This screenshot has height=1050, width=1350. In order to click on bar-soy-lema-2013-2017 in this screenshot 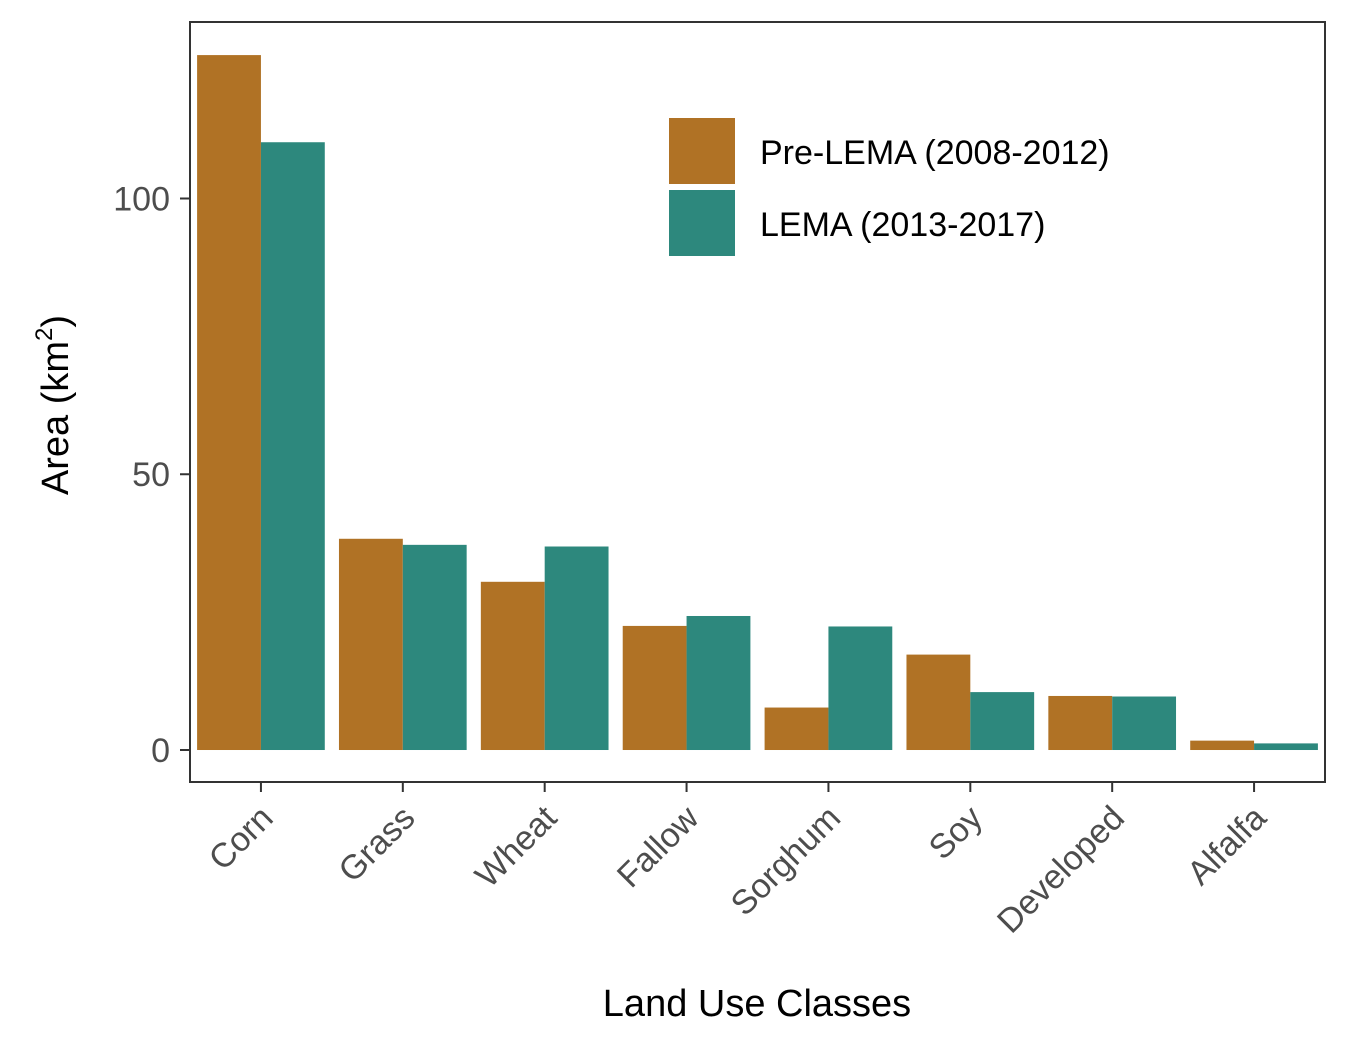, I will do `click(1002, 721)`.